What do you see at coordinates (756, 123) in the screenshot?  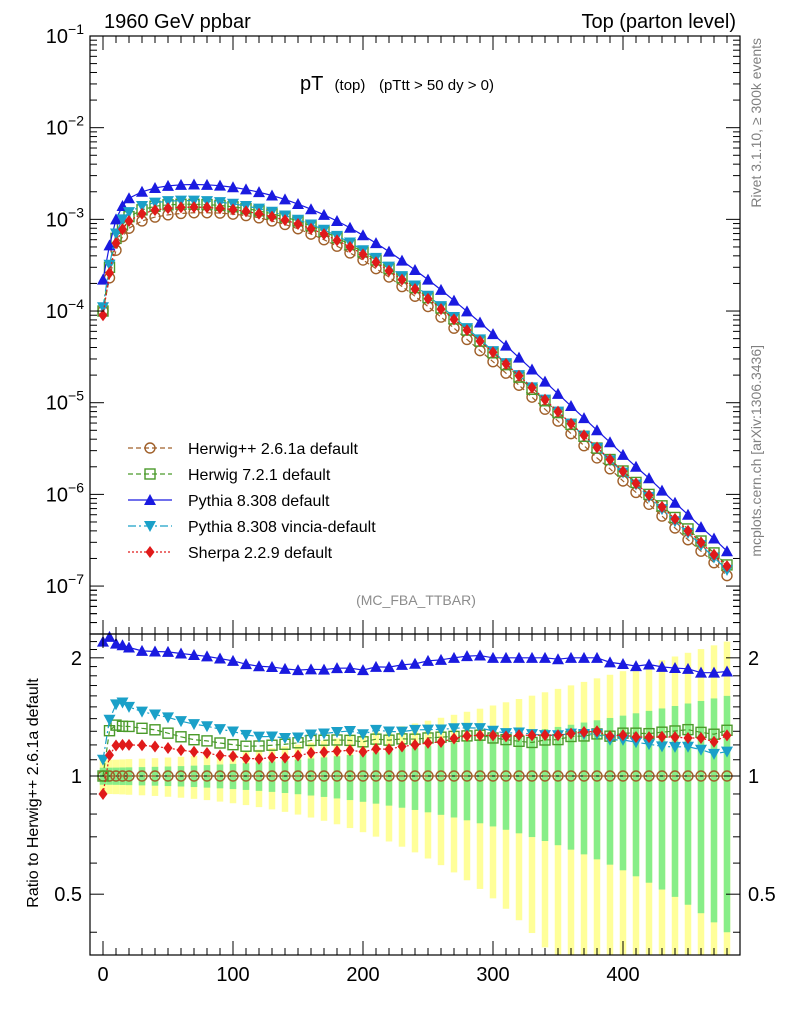 I see `side-rivet-text: Rivet 3.1.10, ≥ 300k events` at bounding box center [756, 123].